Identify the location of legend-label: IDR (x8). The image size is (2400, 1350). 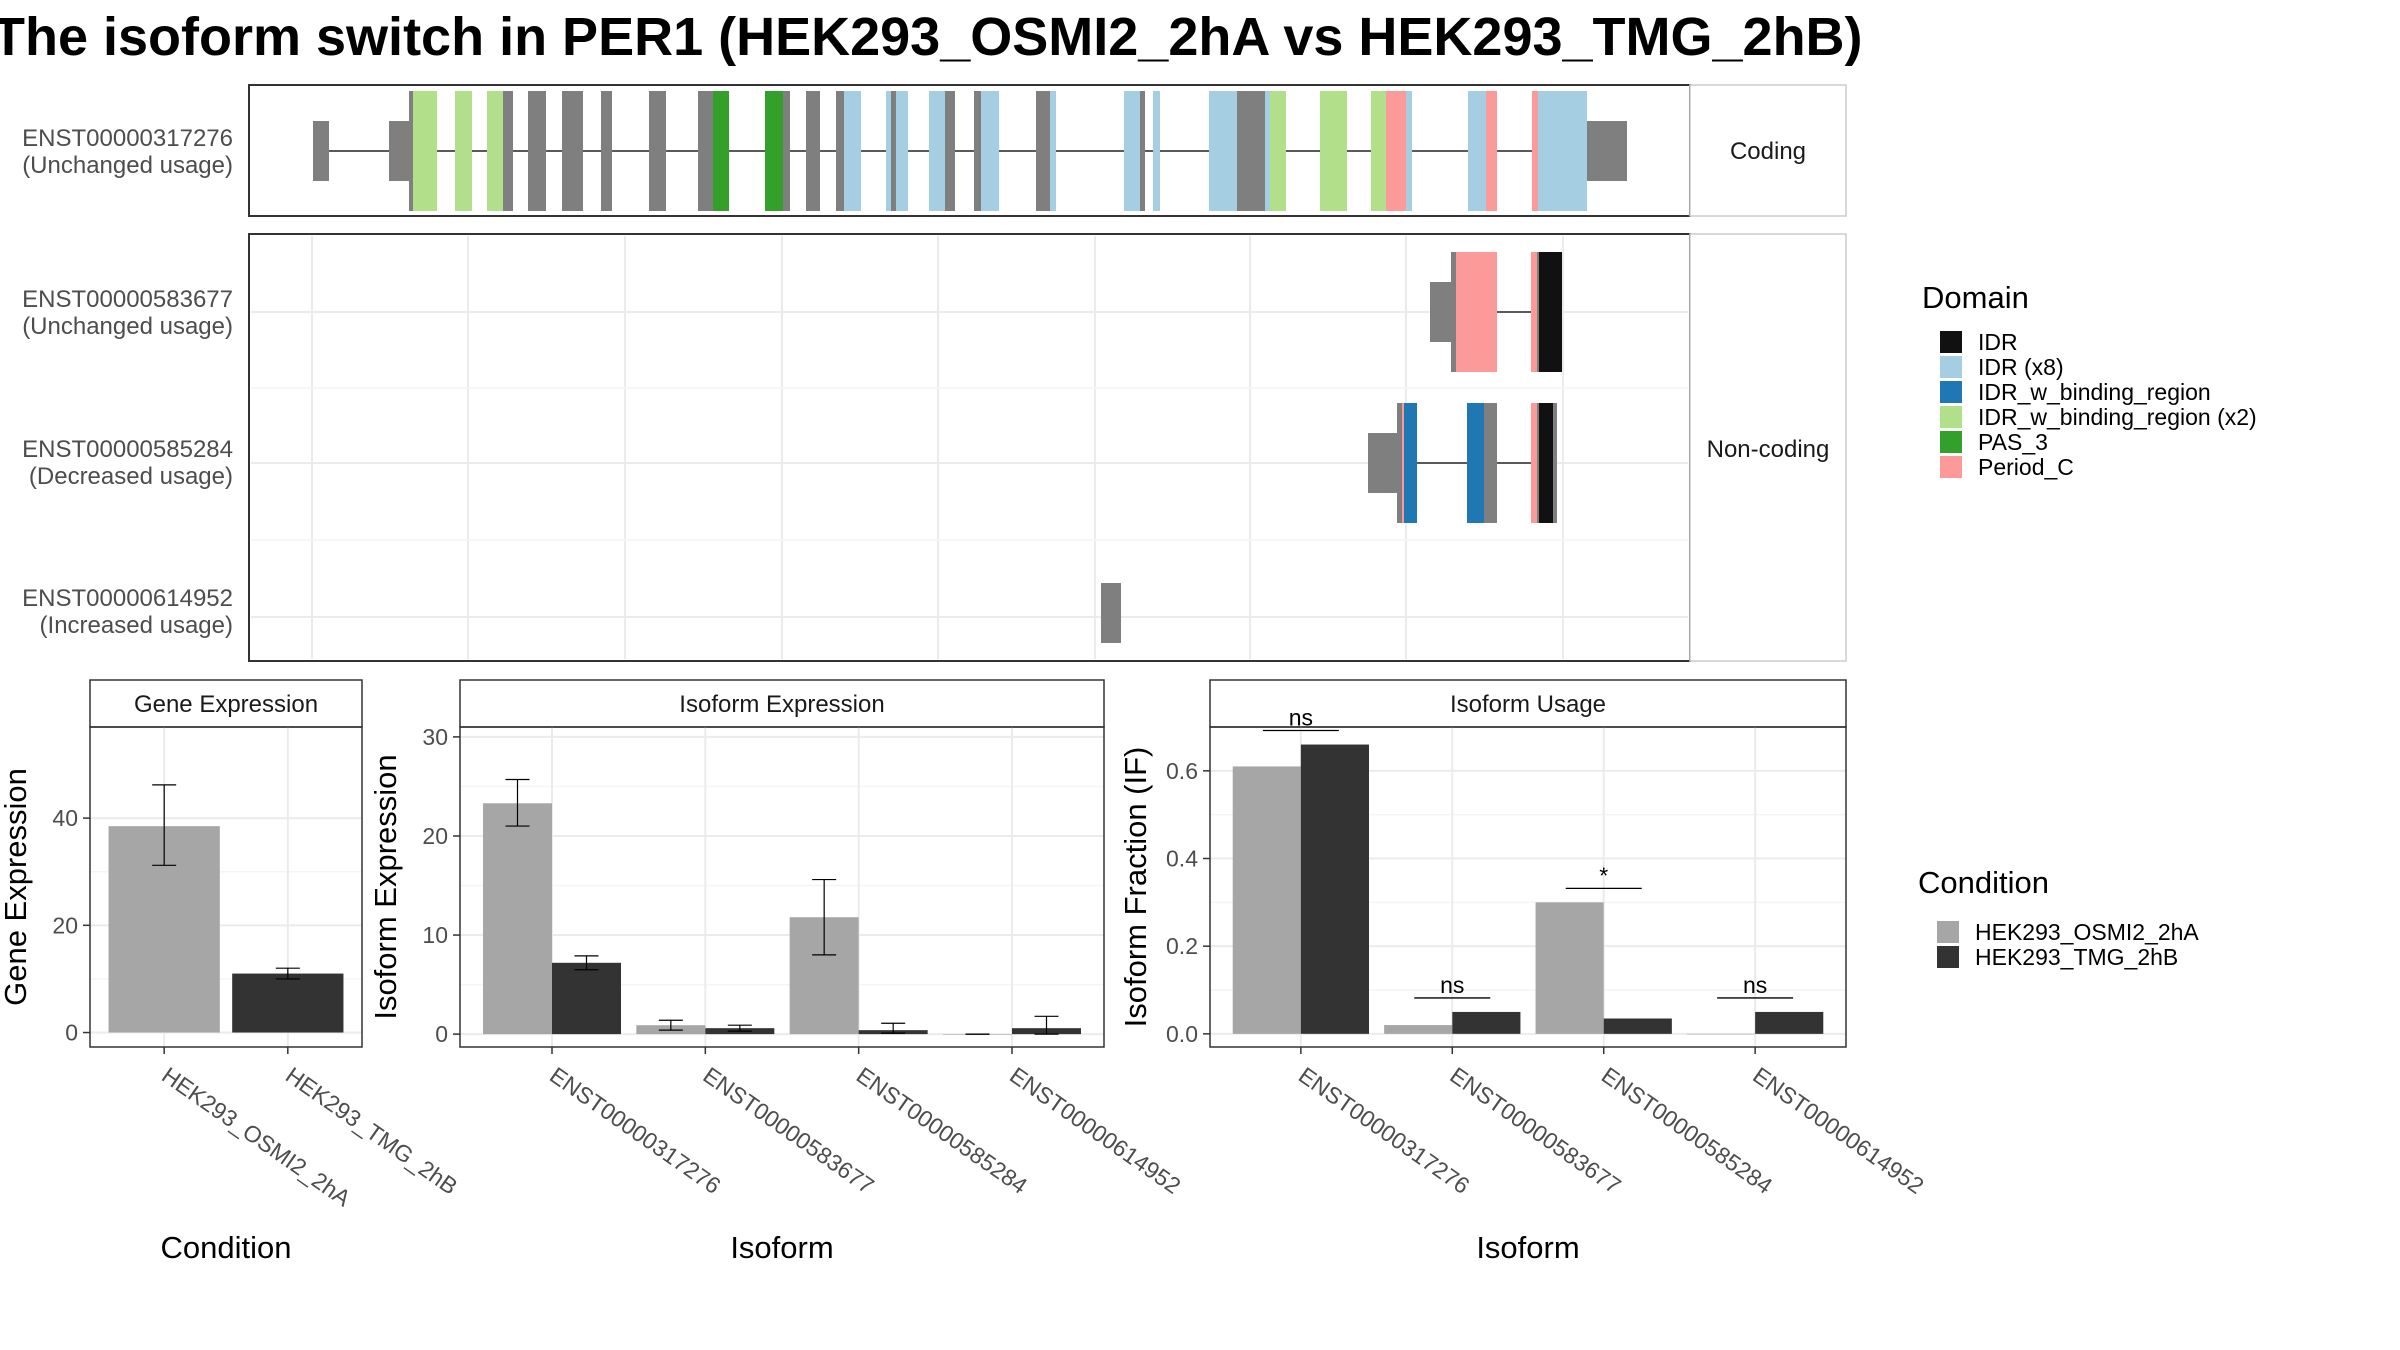
(2021, 367).